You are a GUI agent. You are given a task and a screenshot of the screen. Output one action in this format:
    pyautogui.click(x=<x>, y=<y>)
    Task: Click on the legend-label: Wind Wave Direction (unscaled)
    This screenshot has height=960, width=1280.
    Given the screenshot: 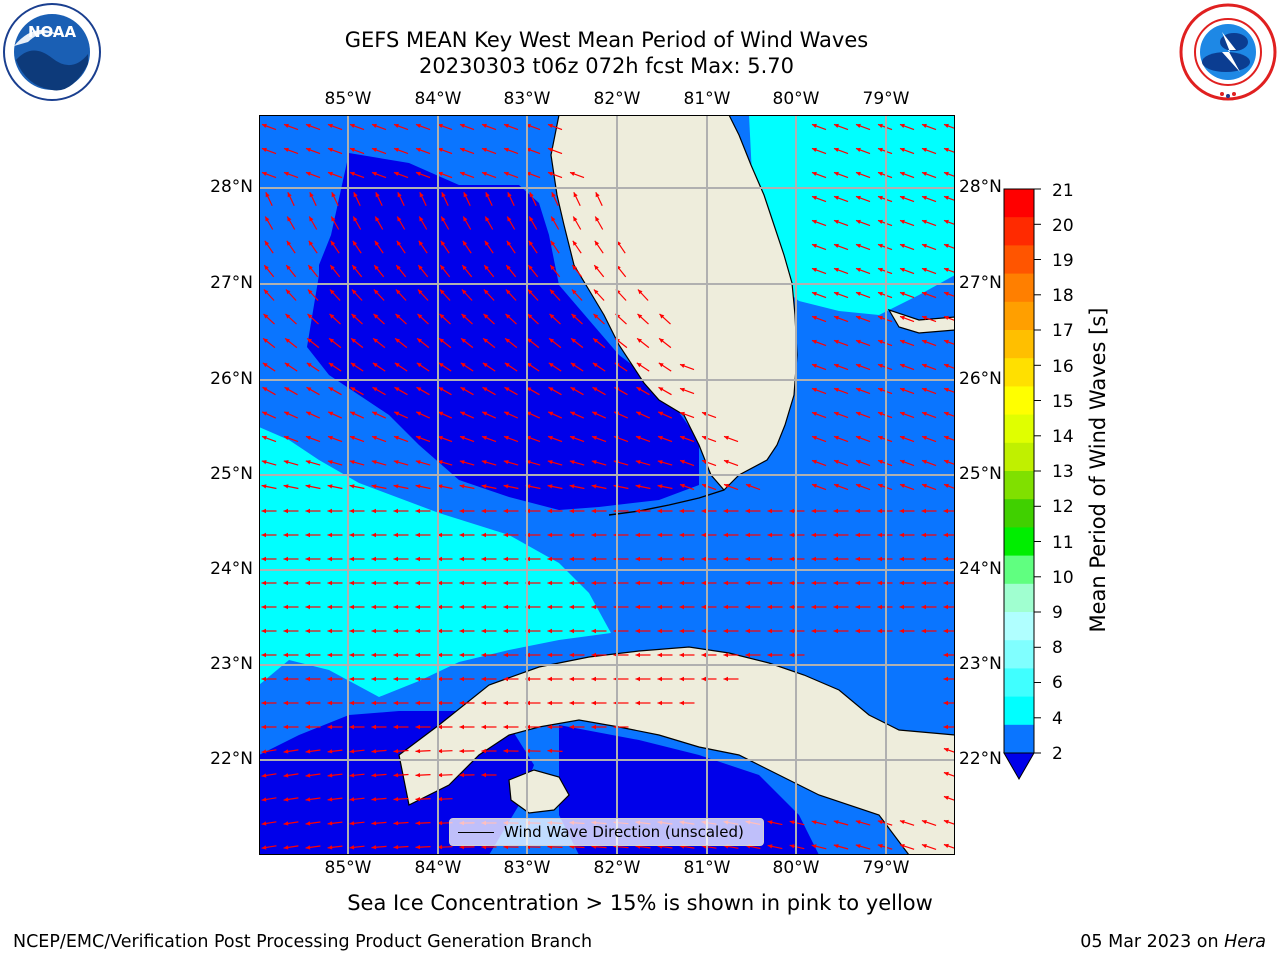 What is the action you would take?
    pyautogui.click(x=624, y=832)
    